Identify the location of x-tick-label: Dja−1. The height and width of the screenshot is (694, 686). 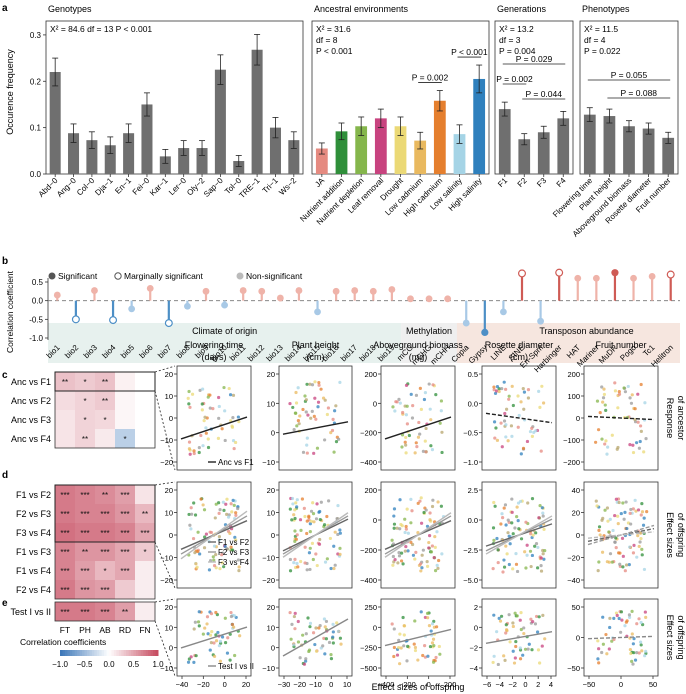
(104, 187).